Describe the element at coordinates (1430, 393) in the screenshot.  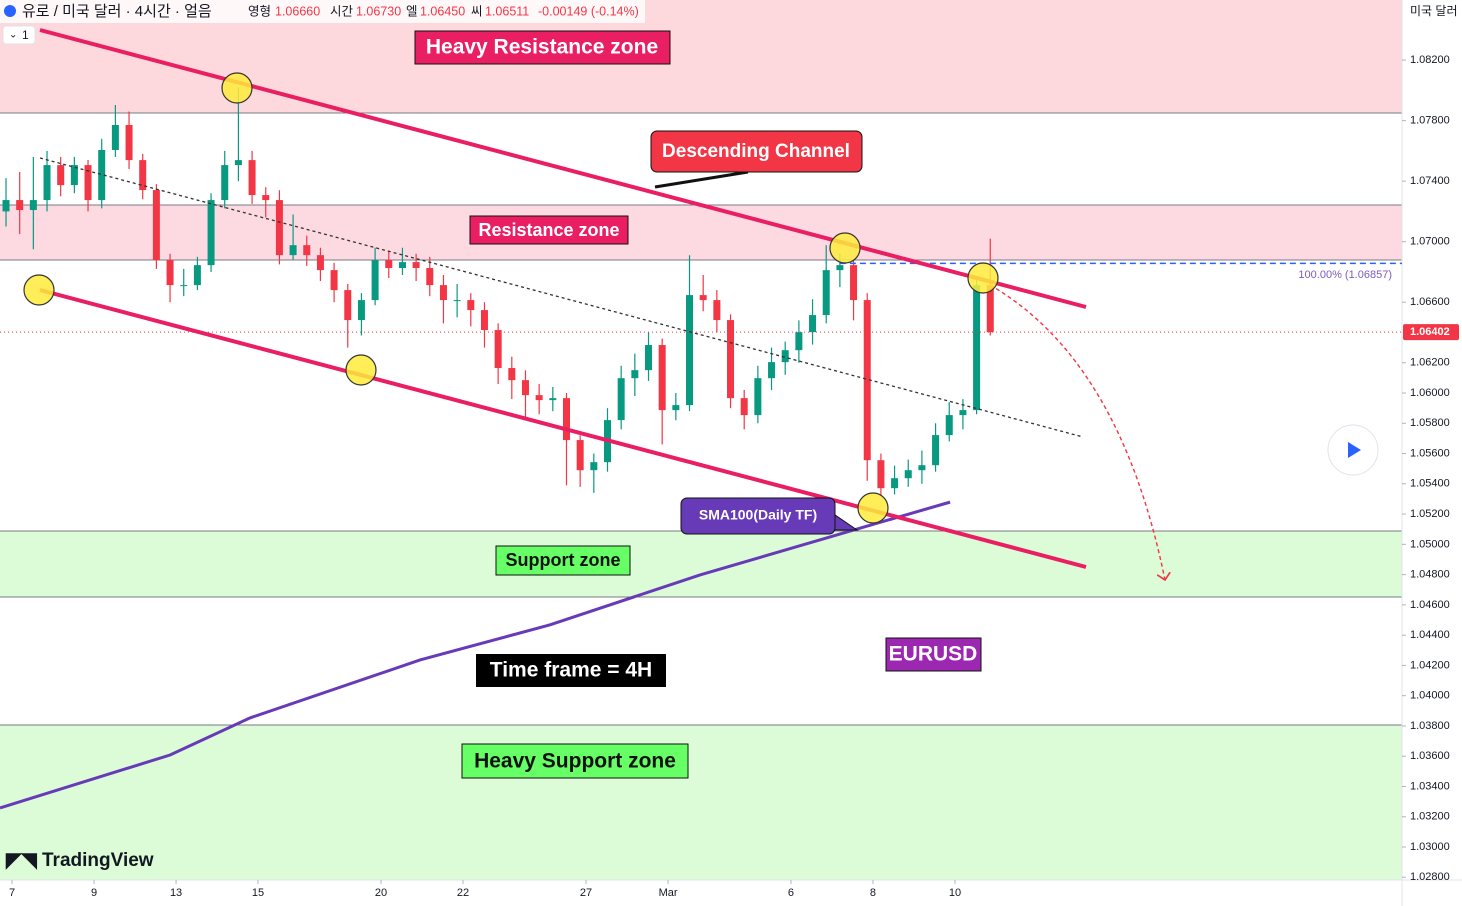
I see `y-tick-label: 1.06000` at that location.